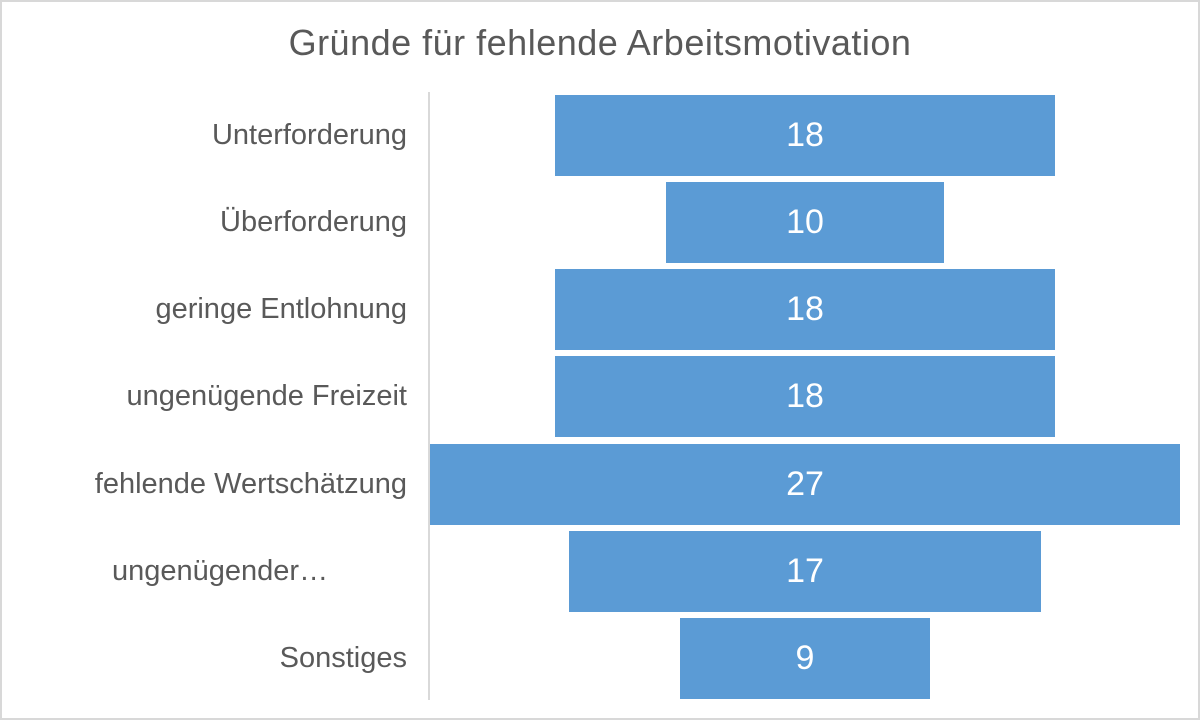 The width and height of the screenshot is (1200, 720). I want to click on category-label: Sonstiges, so click(343, 657).